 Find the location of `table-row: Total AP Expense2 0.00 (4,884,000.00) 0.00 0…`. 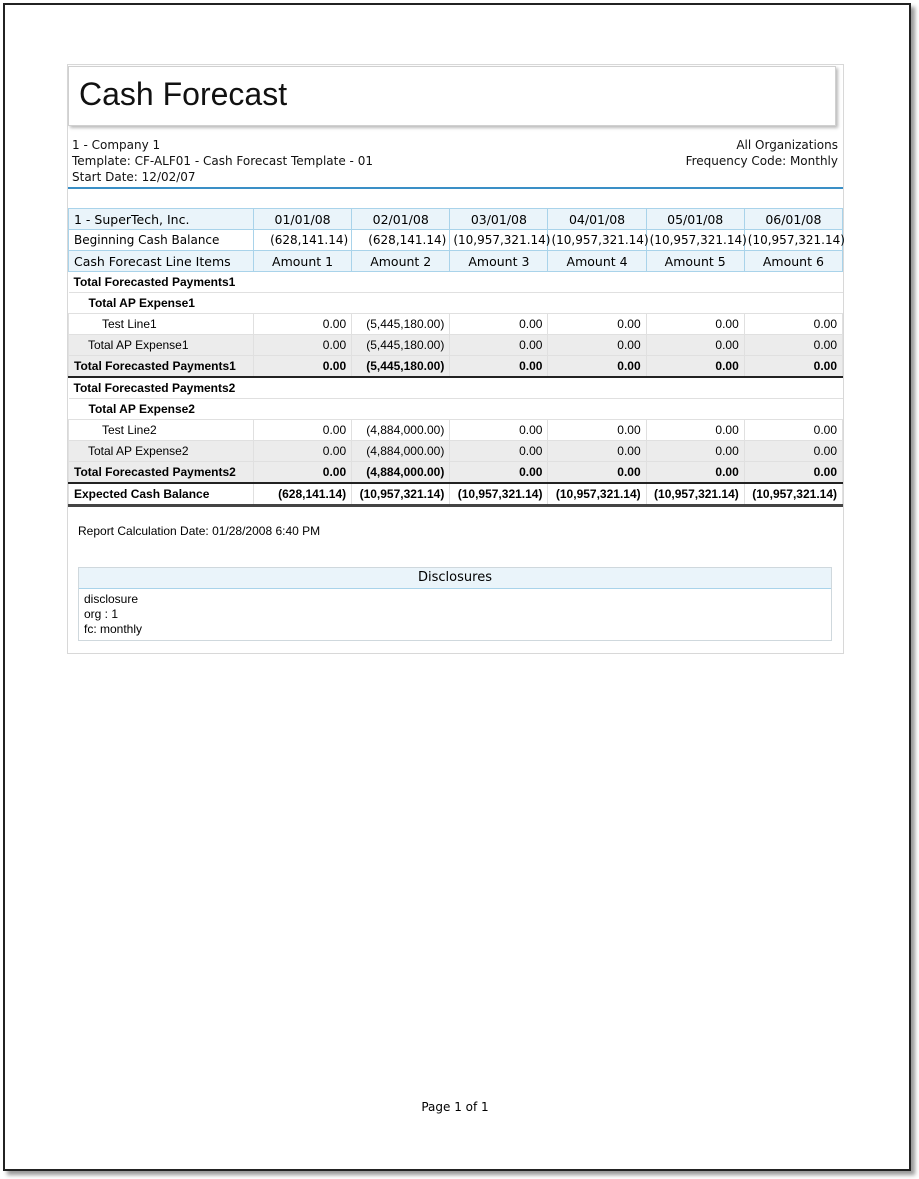

table-row: Total AP Expense2 0.00 (4,884,000.00) 0.00 0… is located at coordinates (456, 451).